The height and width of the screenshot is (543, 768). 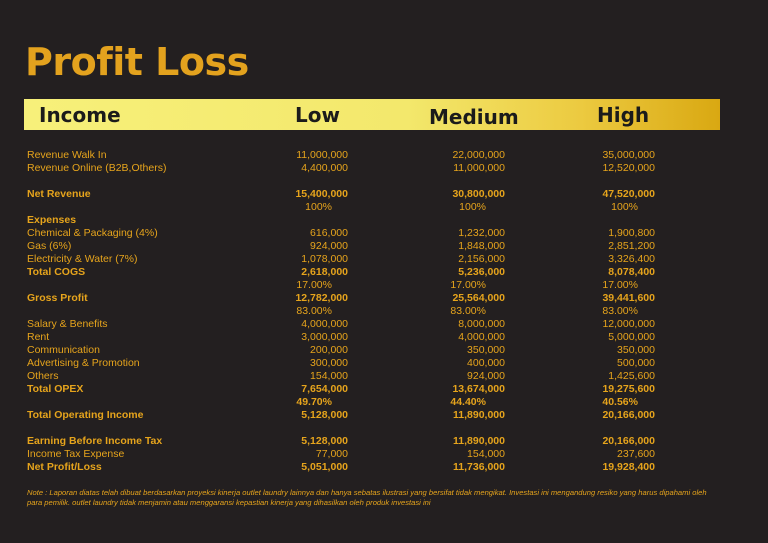 I want to click on row-label: Salary & Benefits, so click(x=67, y=324).